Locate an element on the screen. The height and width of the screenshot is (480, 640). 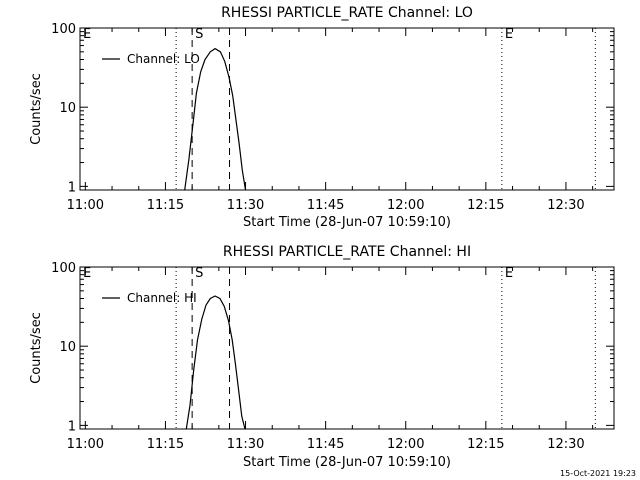
legend-label: Channel: LO is located at coordinates (163, 59).